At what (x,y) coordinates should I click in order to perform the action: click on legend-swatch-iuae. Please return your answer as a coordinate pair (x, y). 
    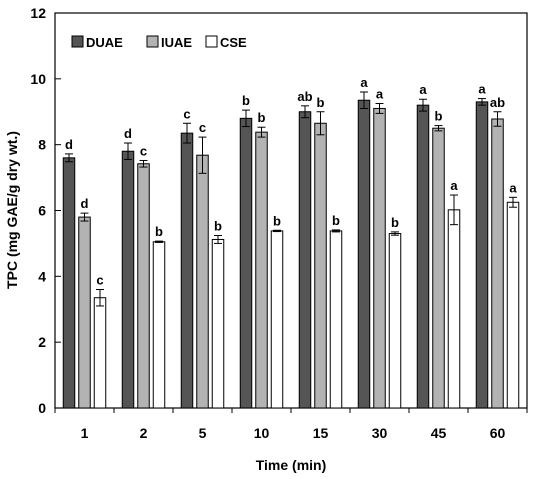
    Looking at the image, I should click on (152, 41).